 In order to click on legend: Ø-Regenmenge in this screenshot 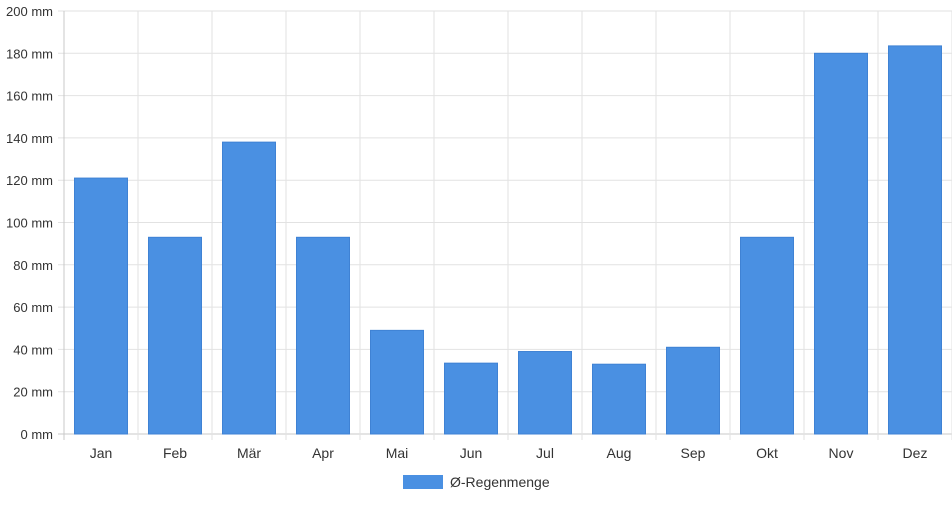, I will do `click(476, 482)`.